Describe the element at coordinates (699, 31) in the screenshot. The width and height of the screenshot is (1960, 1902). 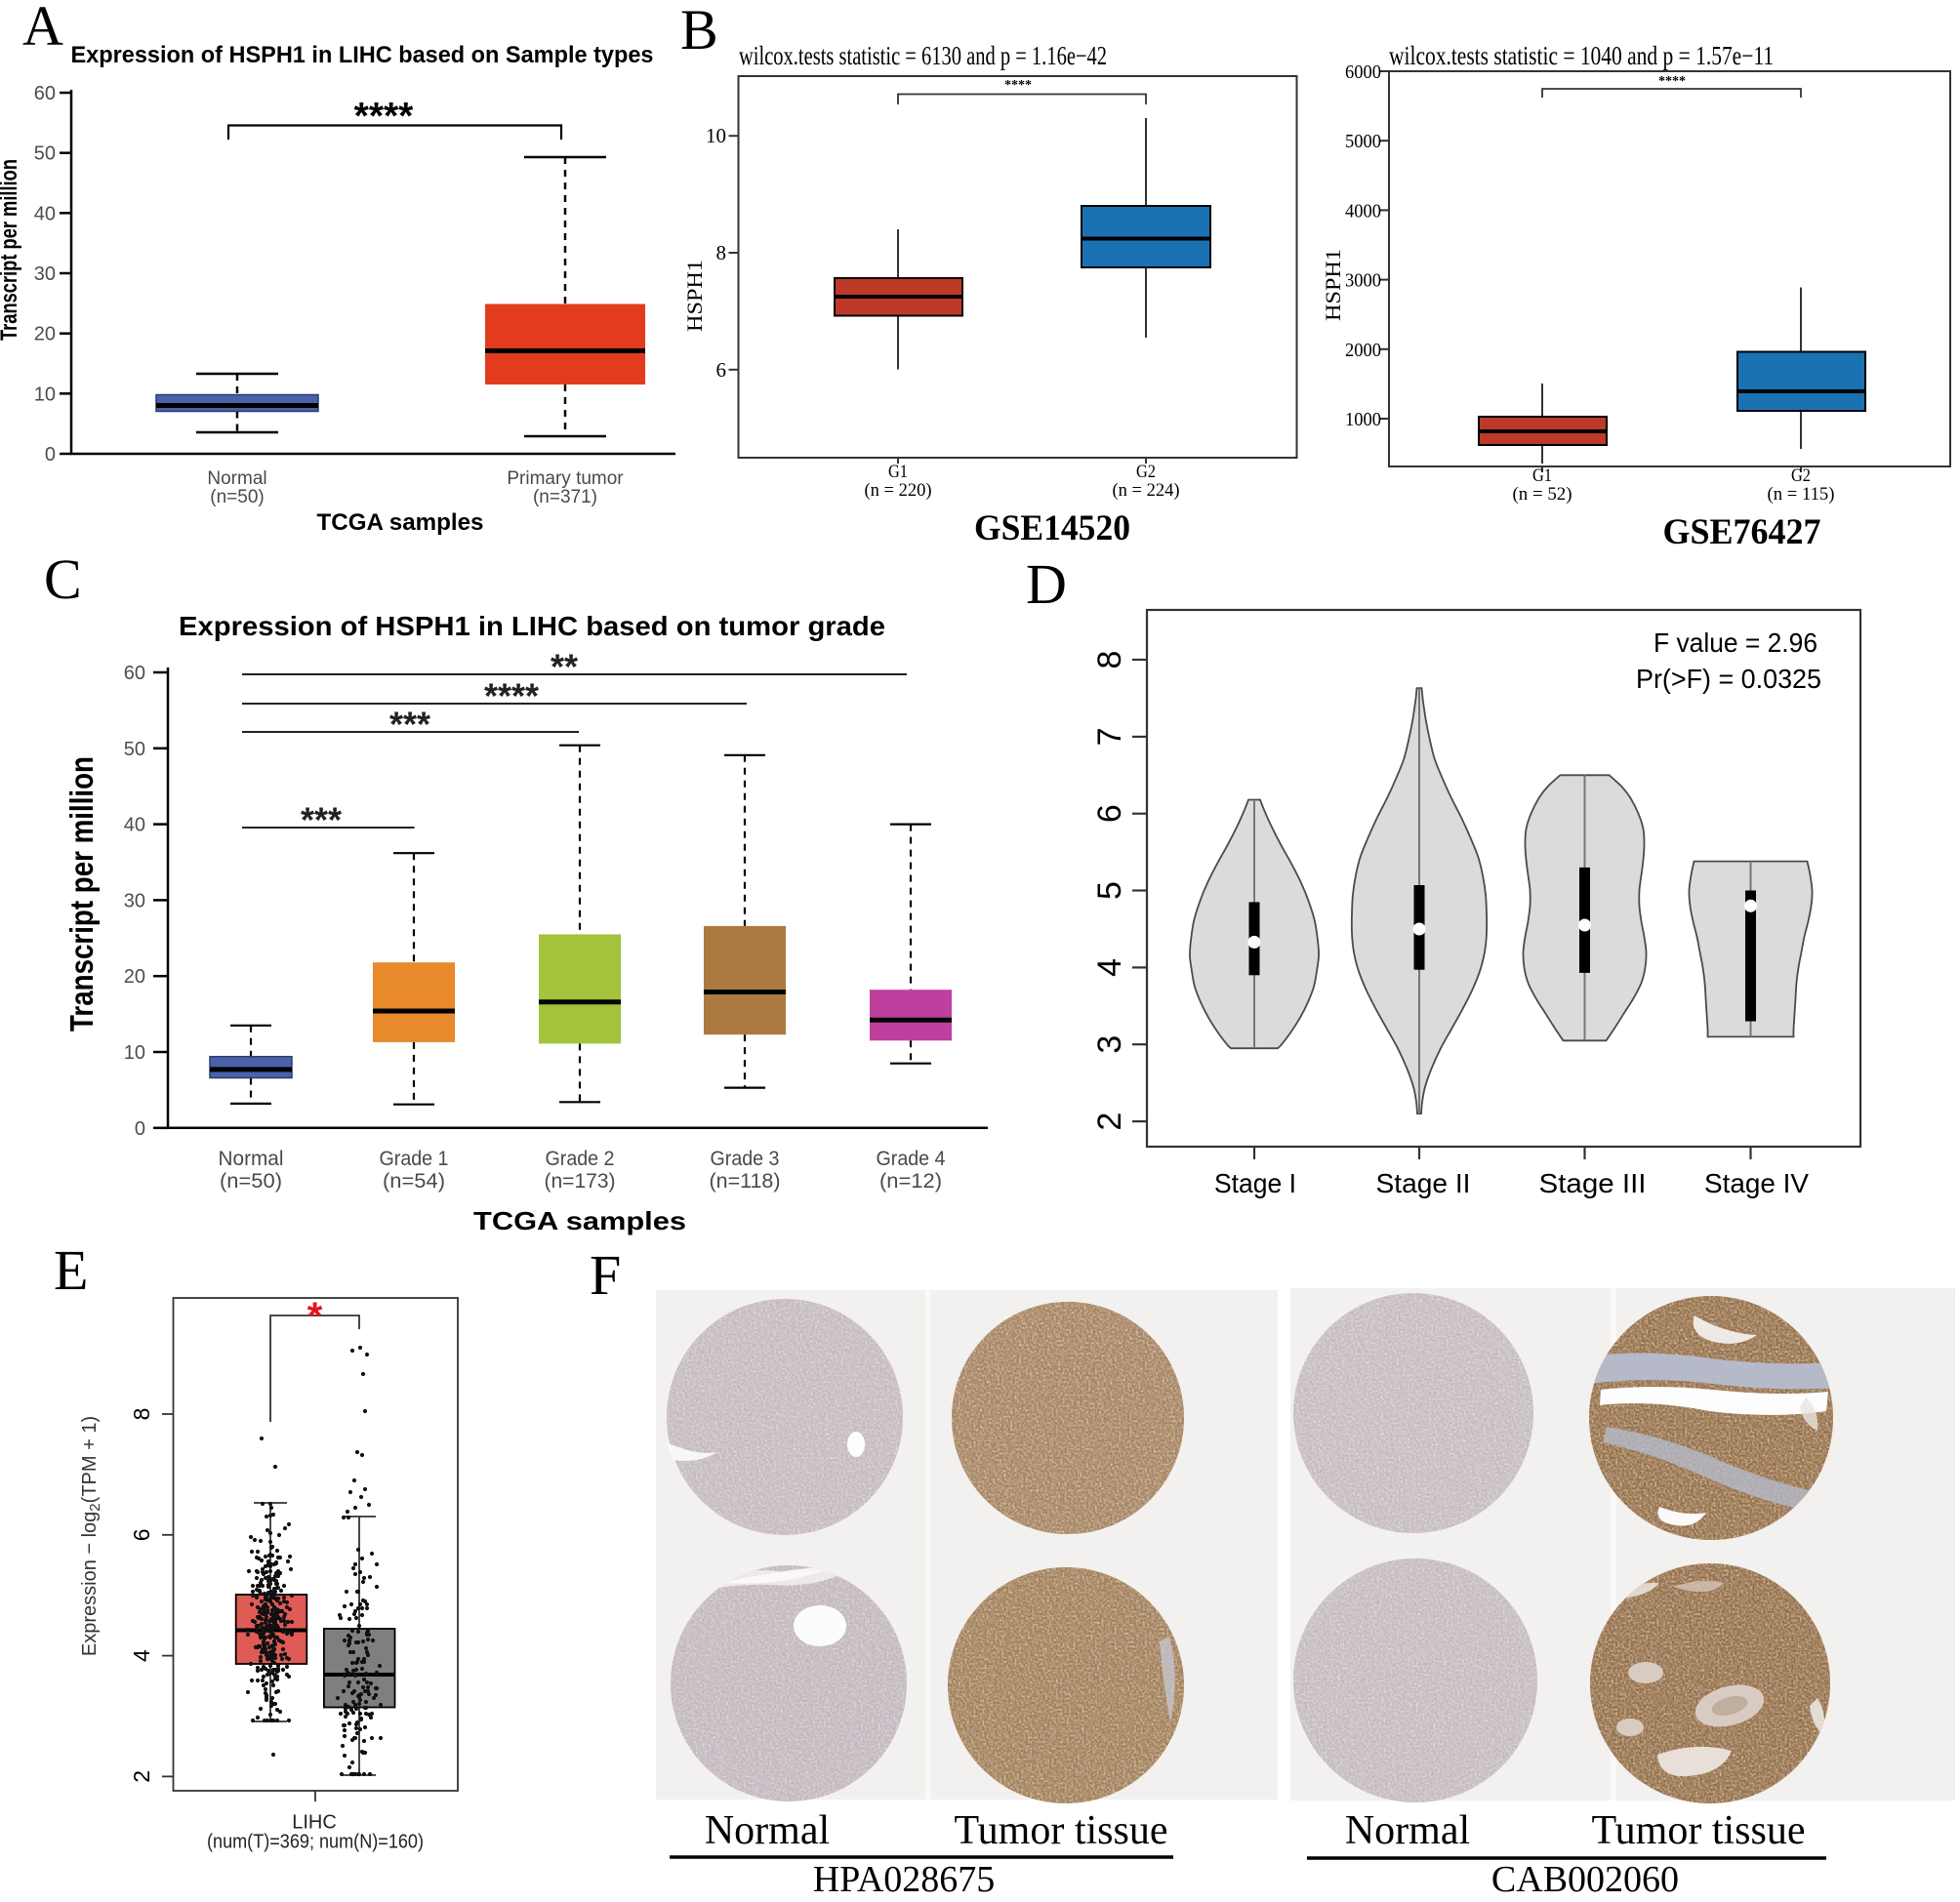
I see `svg-text: B` at that location.